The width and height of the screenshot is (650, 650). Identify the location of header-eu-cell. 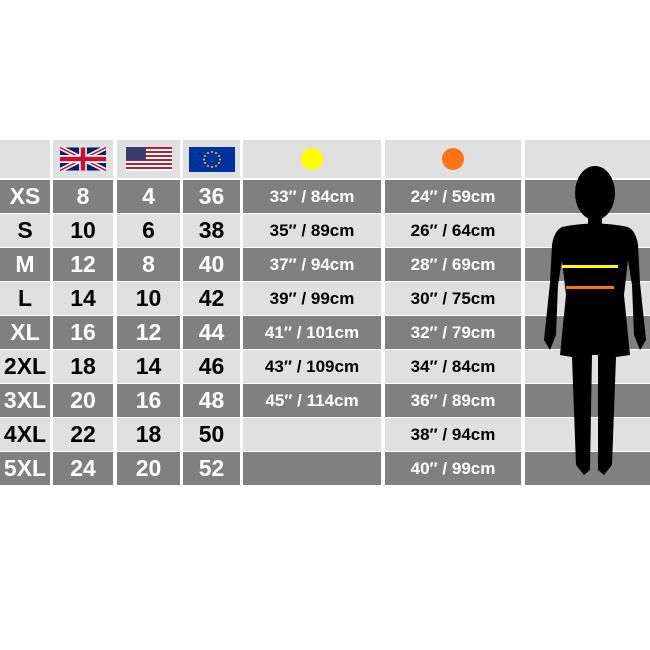
(211, 159).